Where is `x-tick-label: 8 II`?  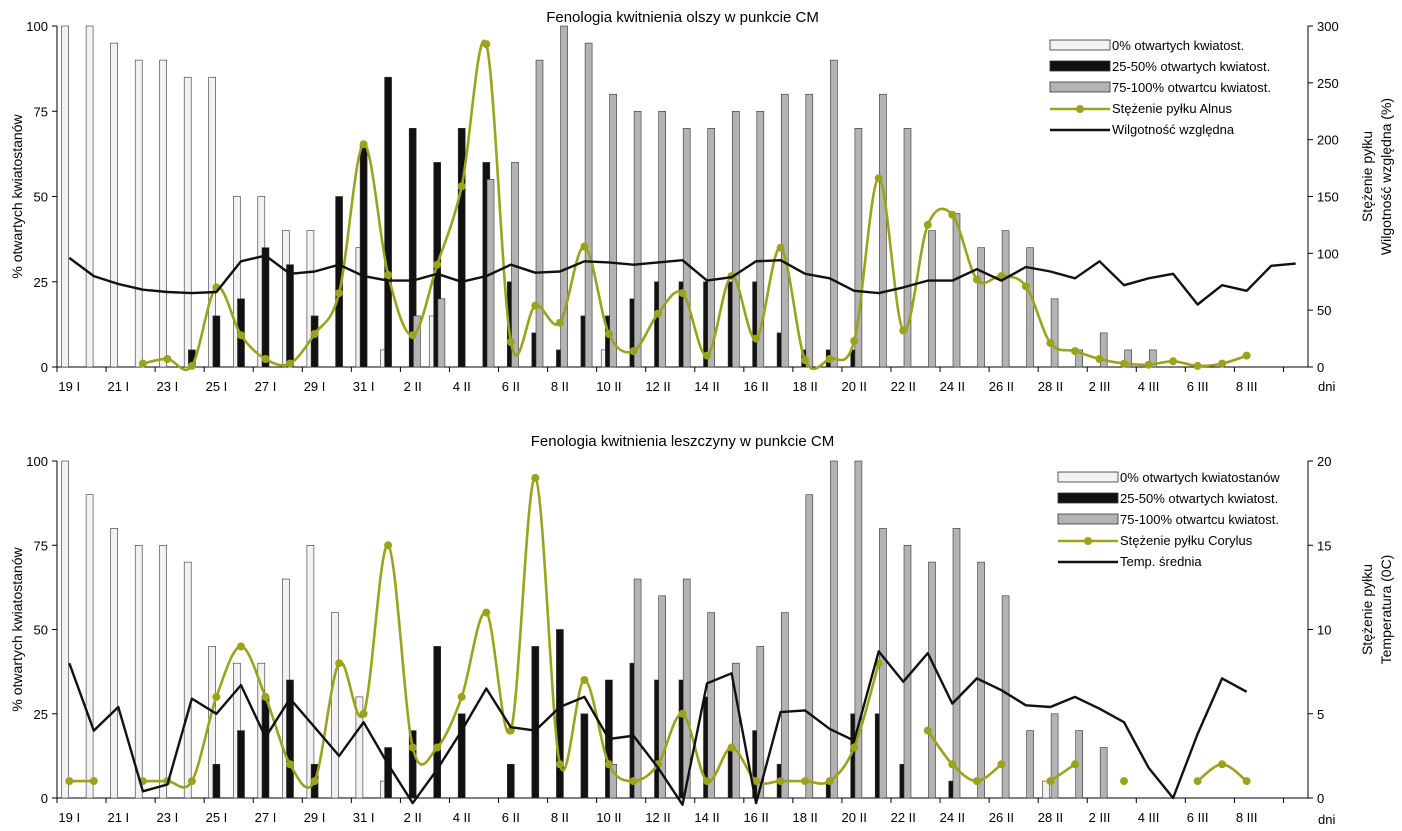 x-tick-label: 8 II is located at coordinates (560, 817).